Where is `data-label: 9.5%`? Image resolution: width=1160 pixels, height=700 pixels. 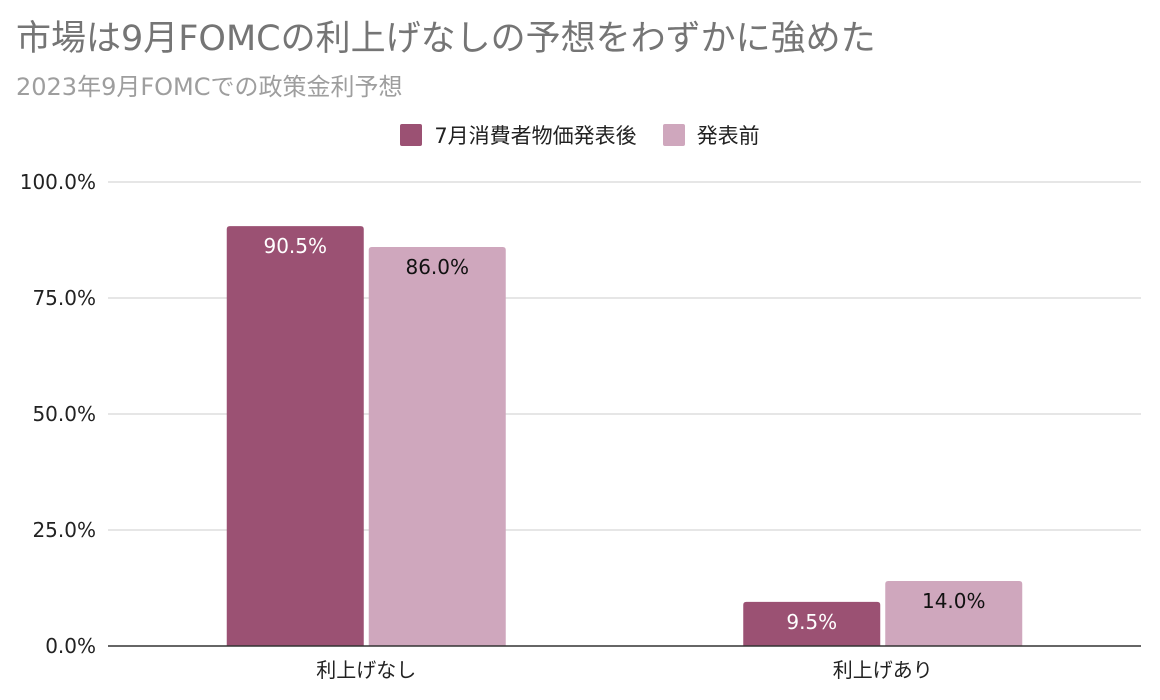 data-label: 9.5% is located at coordinates (811, 622).